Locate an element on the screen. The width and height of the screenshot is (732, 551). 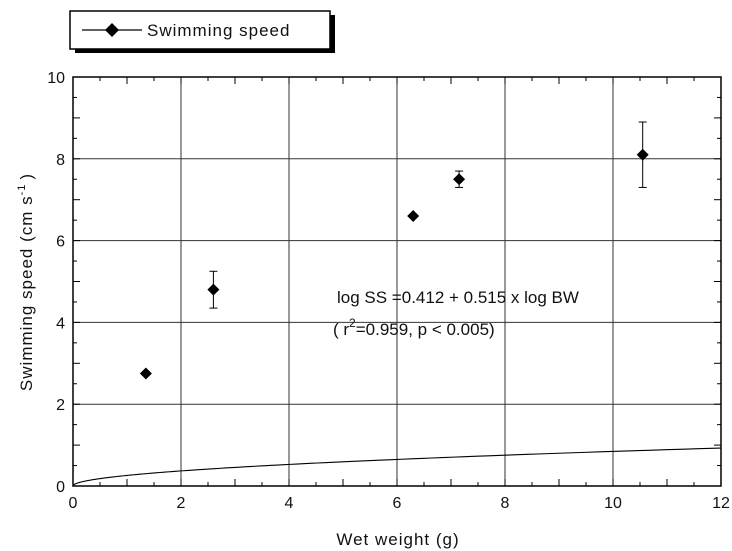
y-axis-title: Swimming speed (cm s-1) is located at coordinates (26, 282).